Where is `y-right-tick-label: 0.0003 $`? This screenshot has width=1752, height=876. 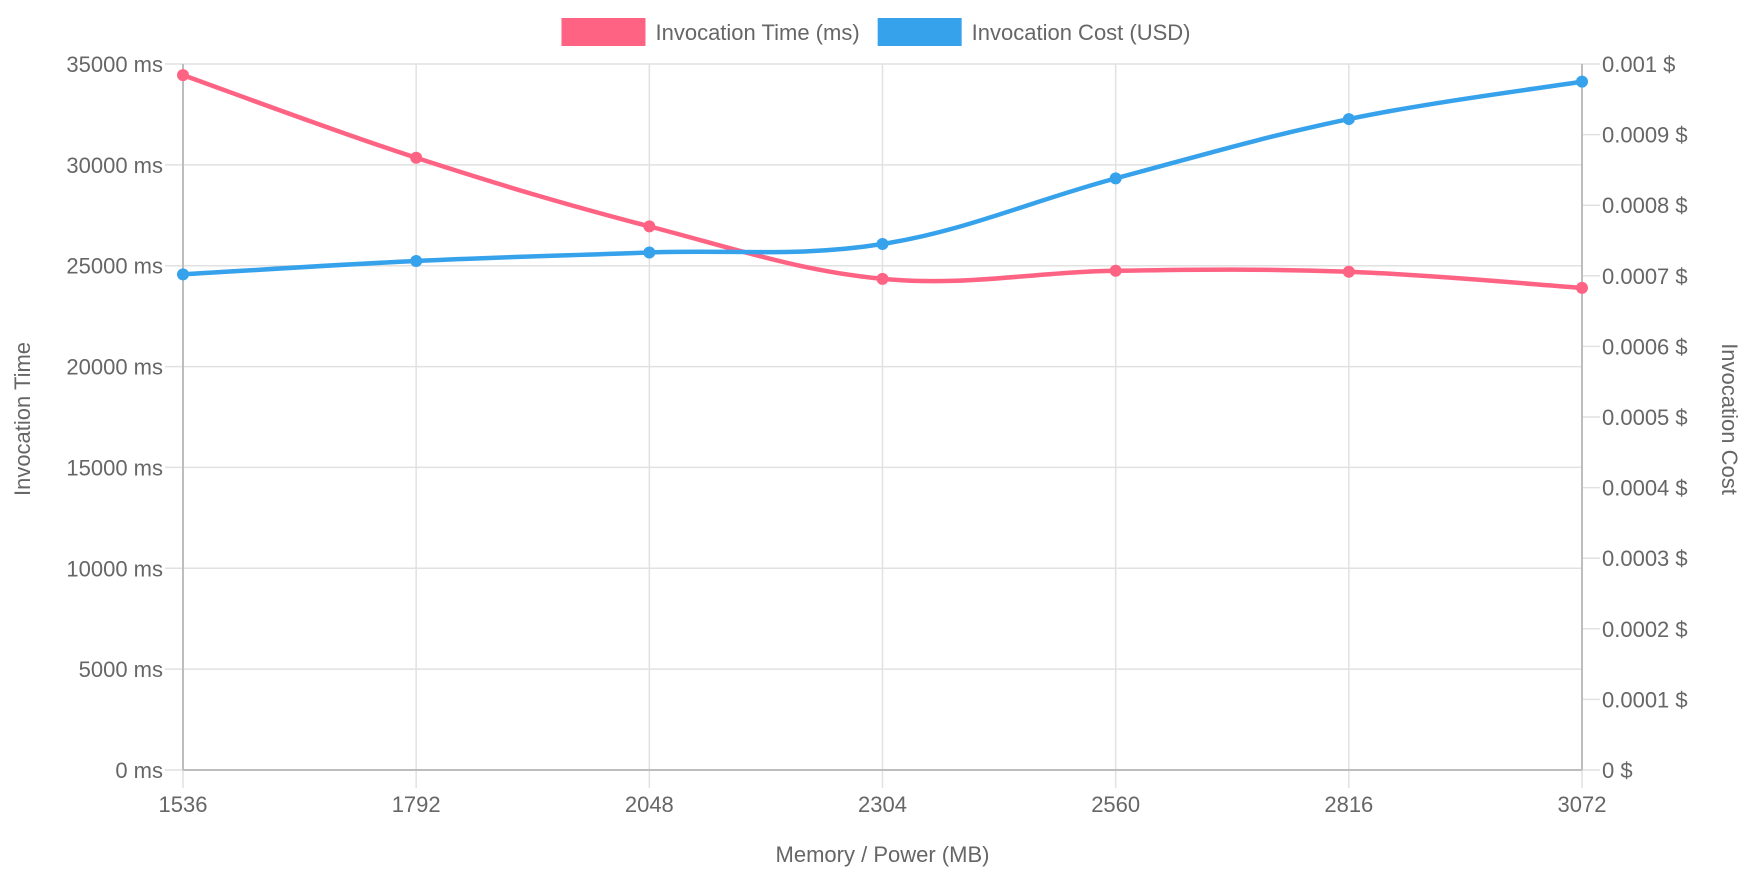 y-right-tick-label: 0.0003 $ is located at coordinates (1645, 558).